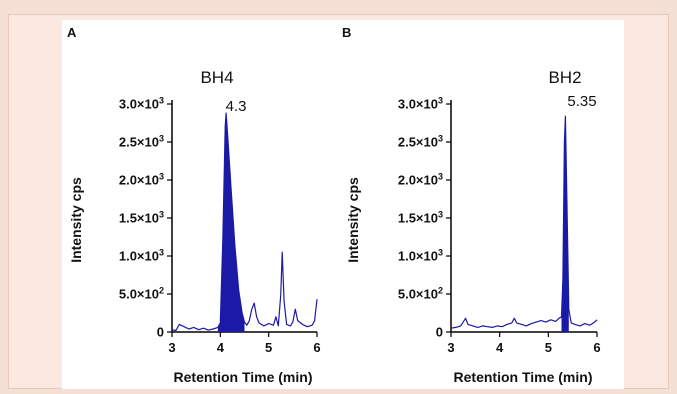  What do you see at coordinates (141, 294) in the screenshot?
I see `y-tick-label-a: 5.0×102` at bounding box center [141, 294].